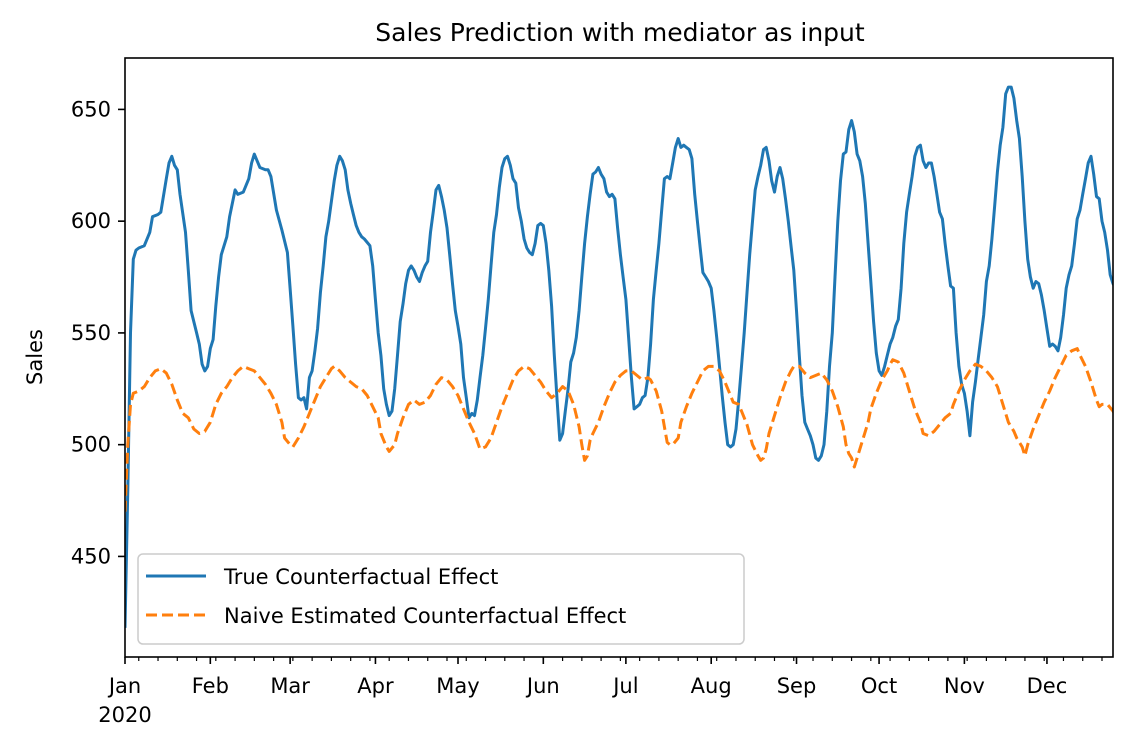 The height and width of the screenshot is (748, 1132). I want to click on x-tick-label: Jun, so click(542, 686).